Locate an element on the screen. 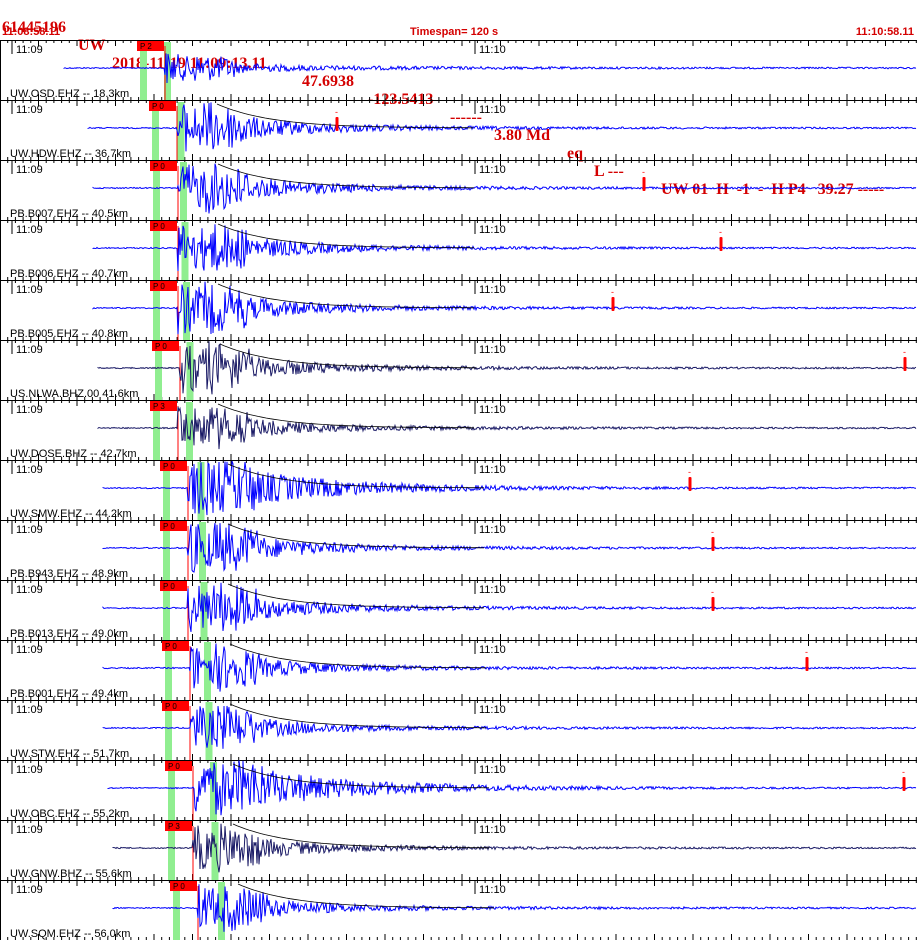  event-id: 61445196 is located at coordinates (34, 27).